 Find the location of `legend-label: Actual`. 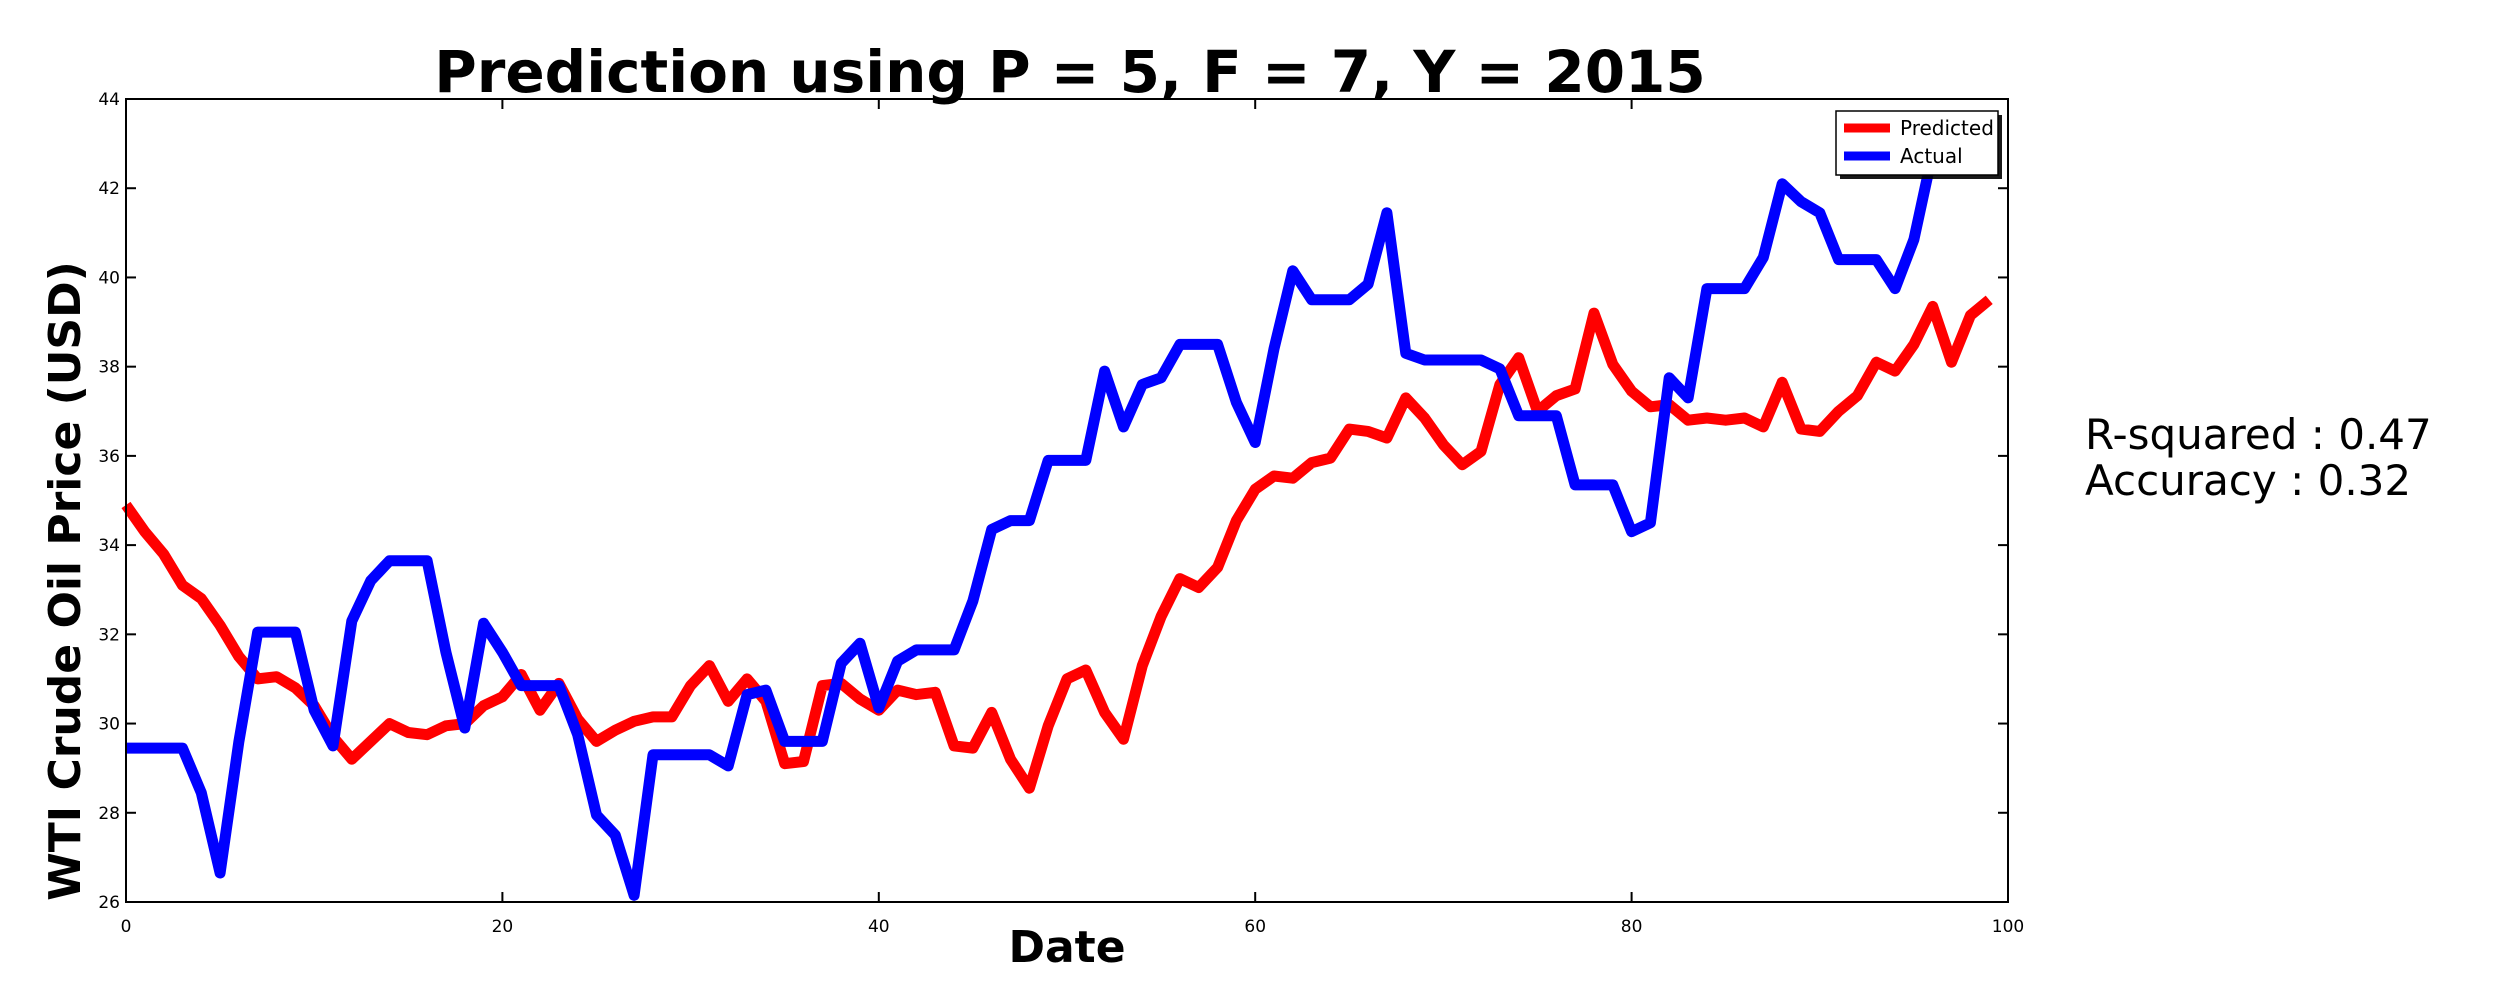

legend-label: Actual is located at coordinates (1931, 156).